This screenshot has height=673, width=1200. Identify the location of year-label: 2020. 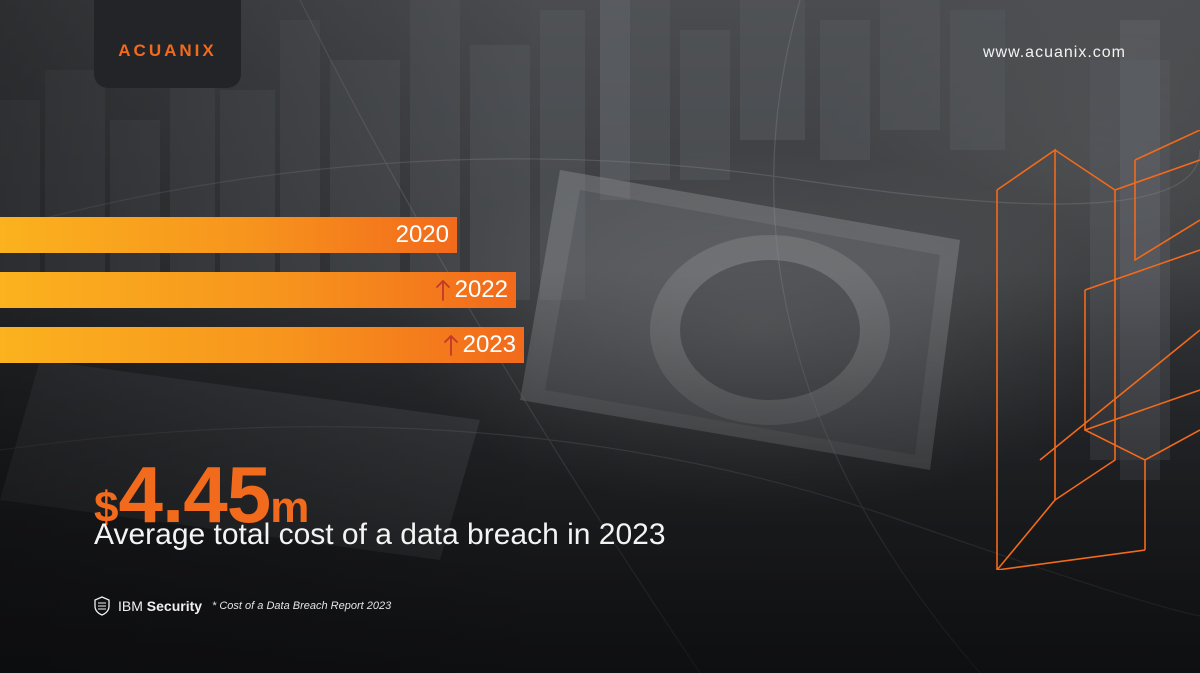
(422, 234).